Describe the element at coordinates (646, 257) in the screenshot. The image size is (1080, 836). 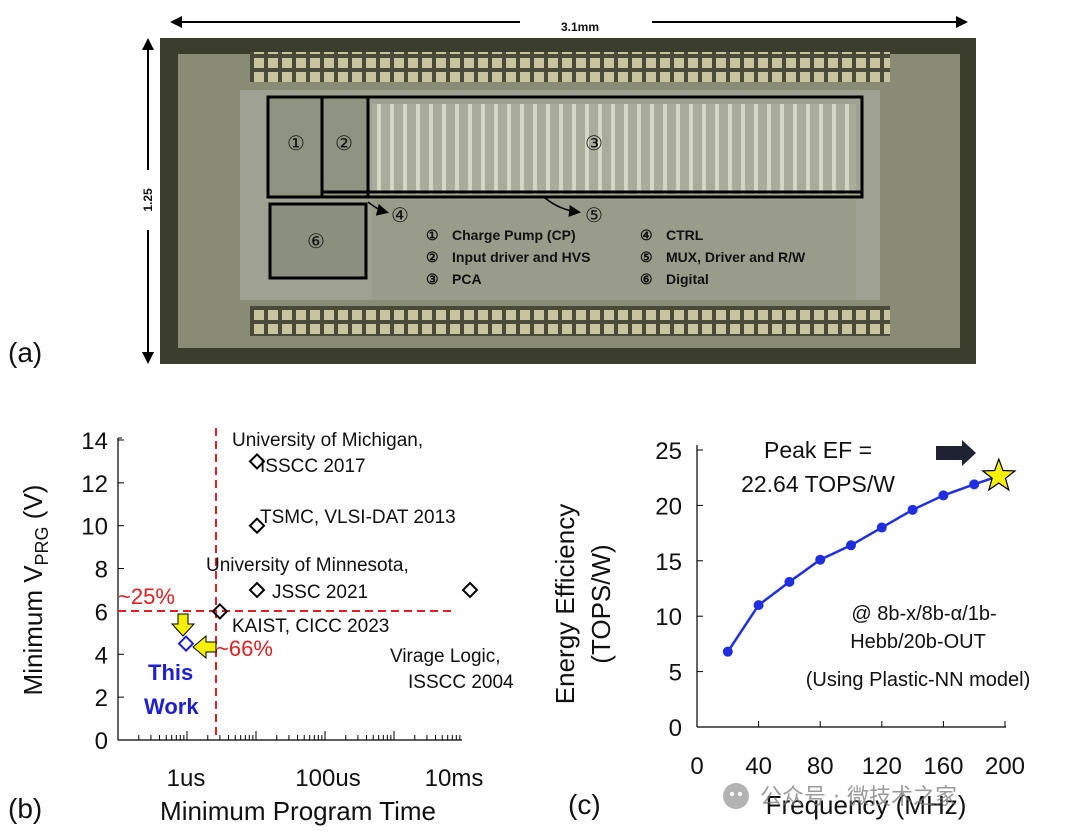
I see `legend-5-id: ⑤` at that location.